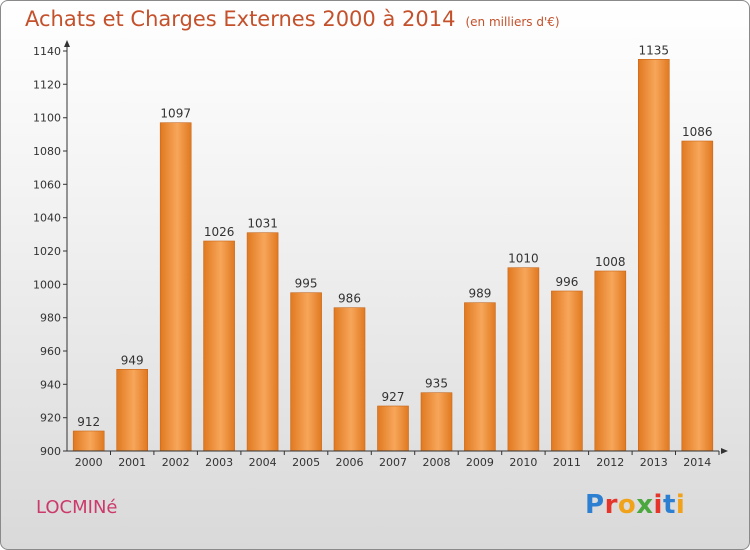  I want to click on x-tick-label-2005: 2005, so click(306, 462).